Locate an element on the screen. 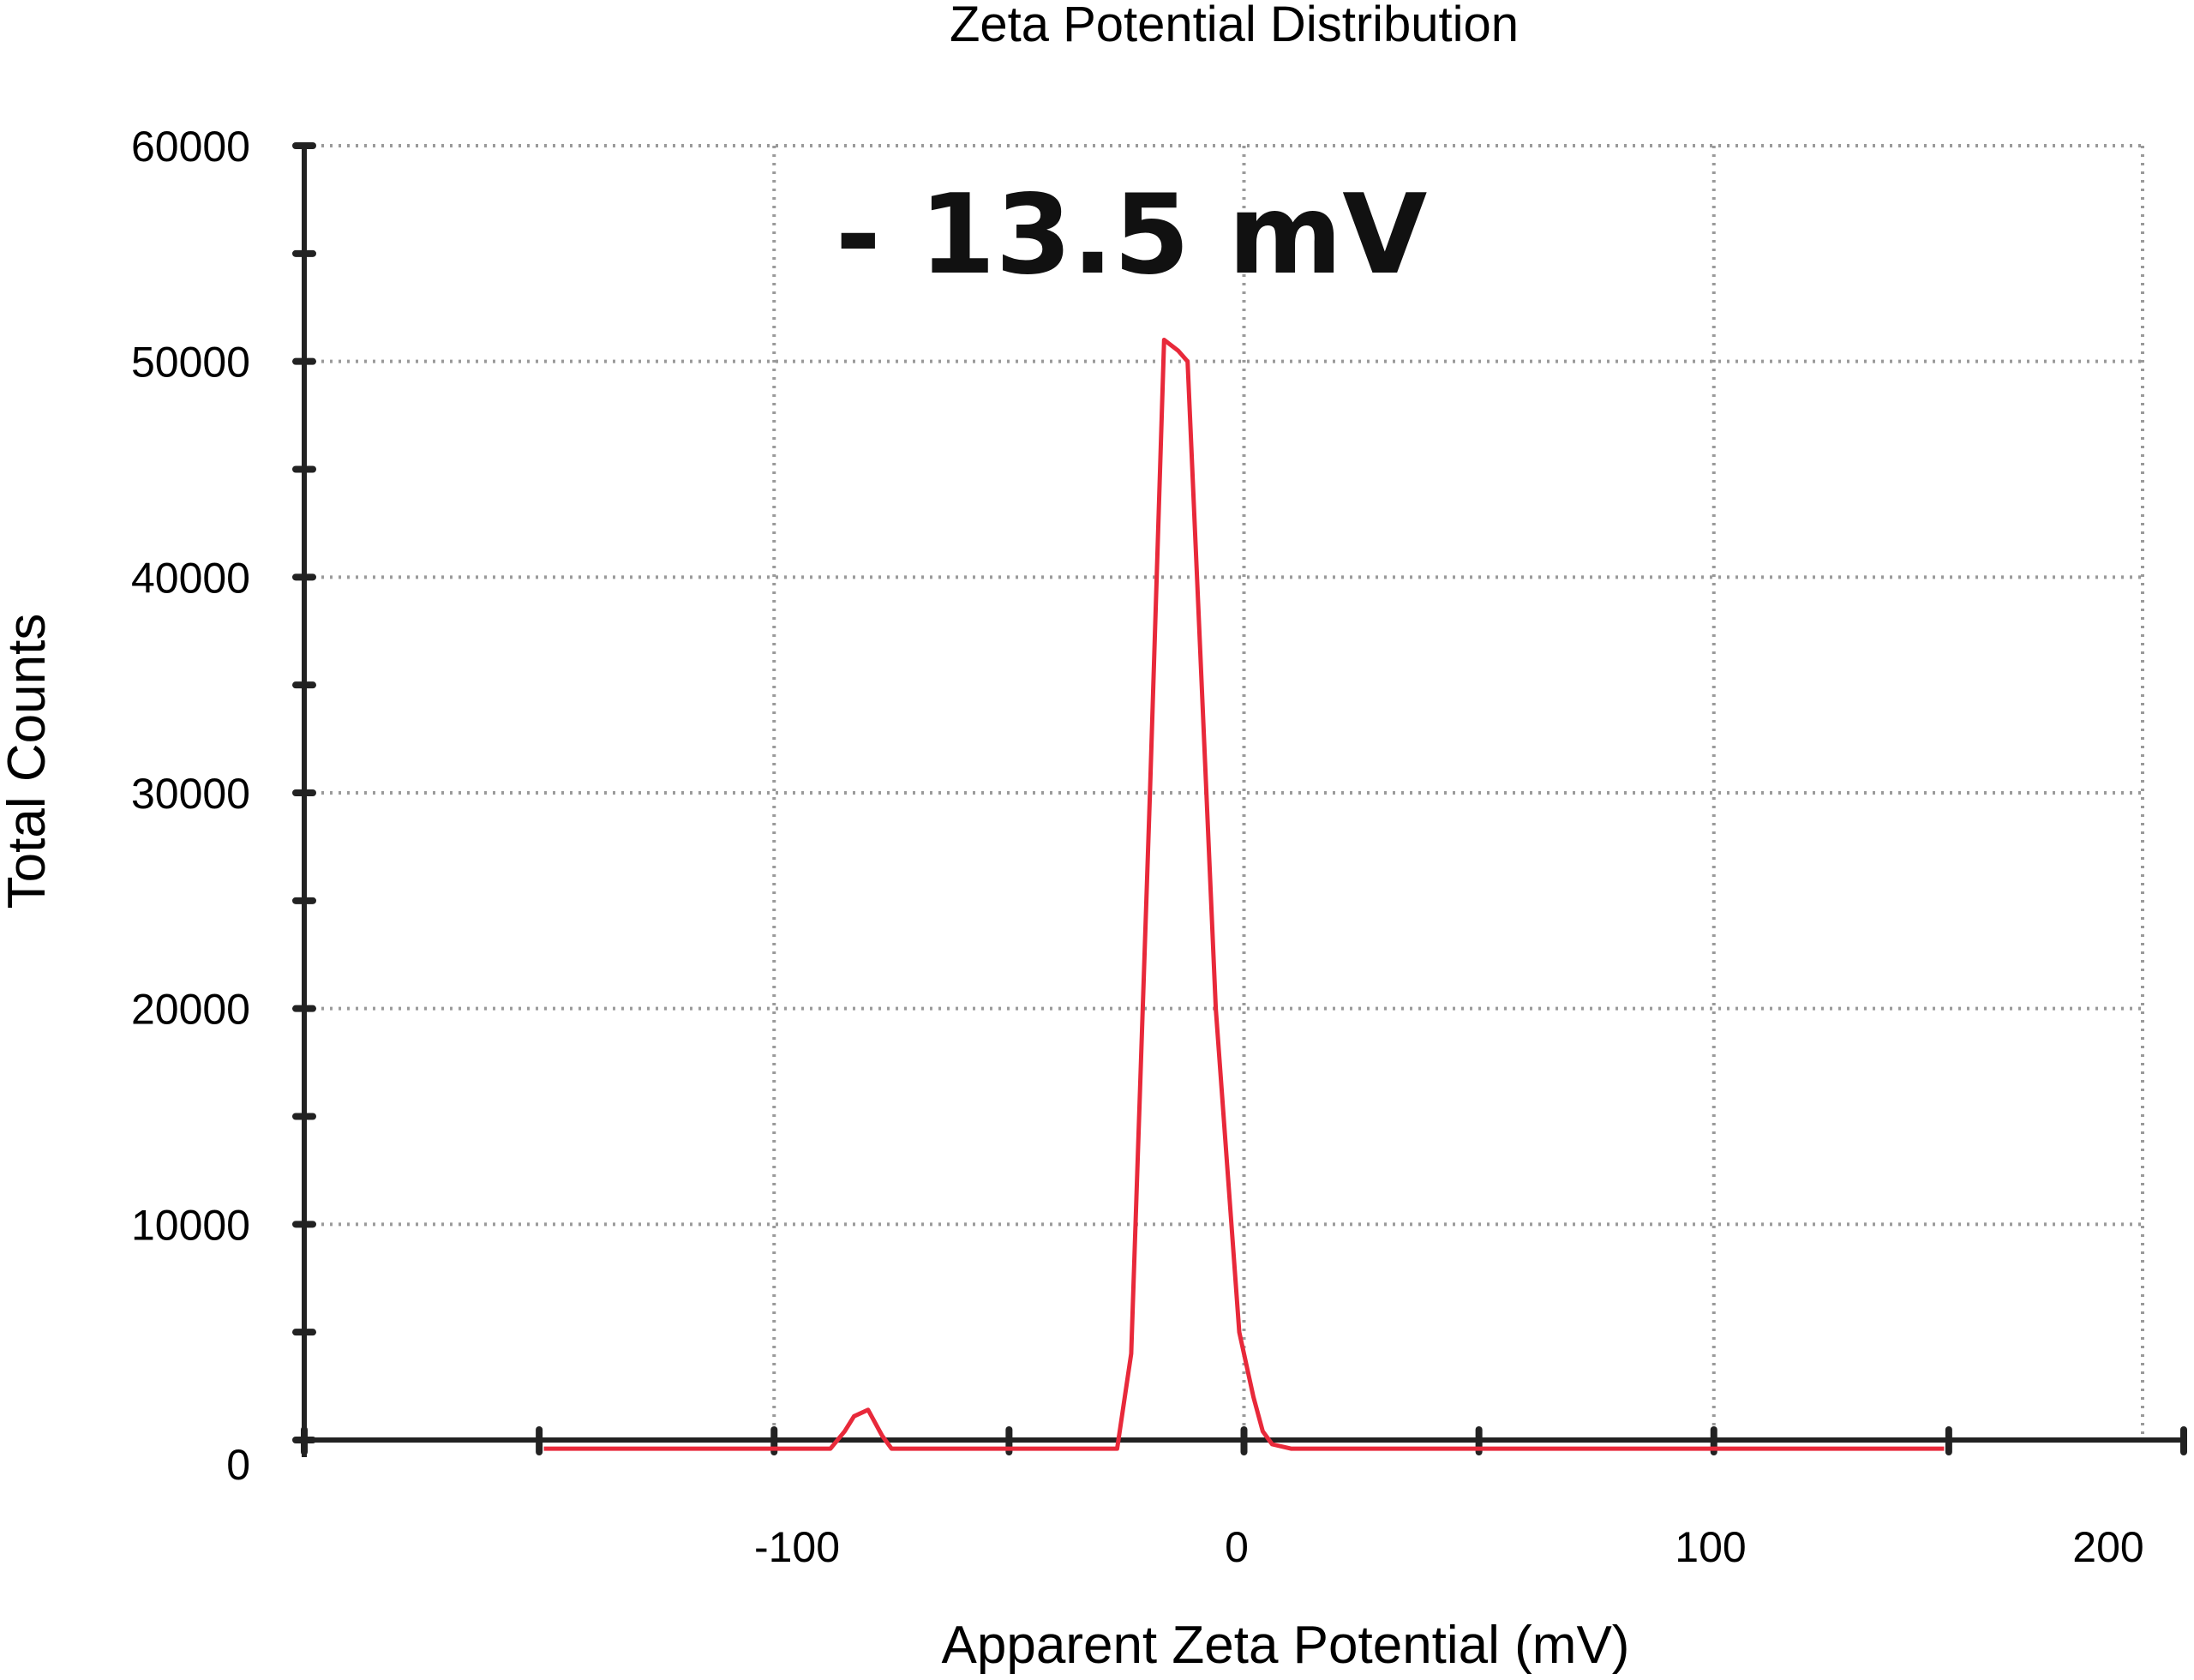 The height and width of the screenshot is (1680, 2194). y-tick-label-0: 0 is located at coordinates (238, 1465).